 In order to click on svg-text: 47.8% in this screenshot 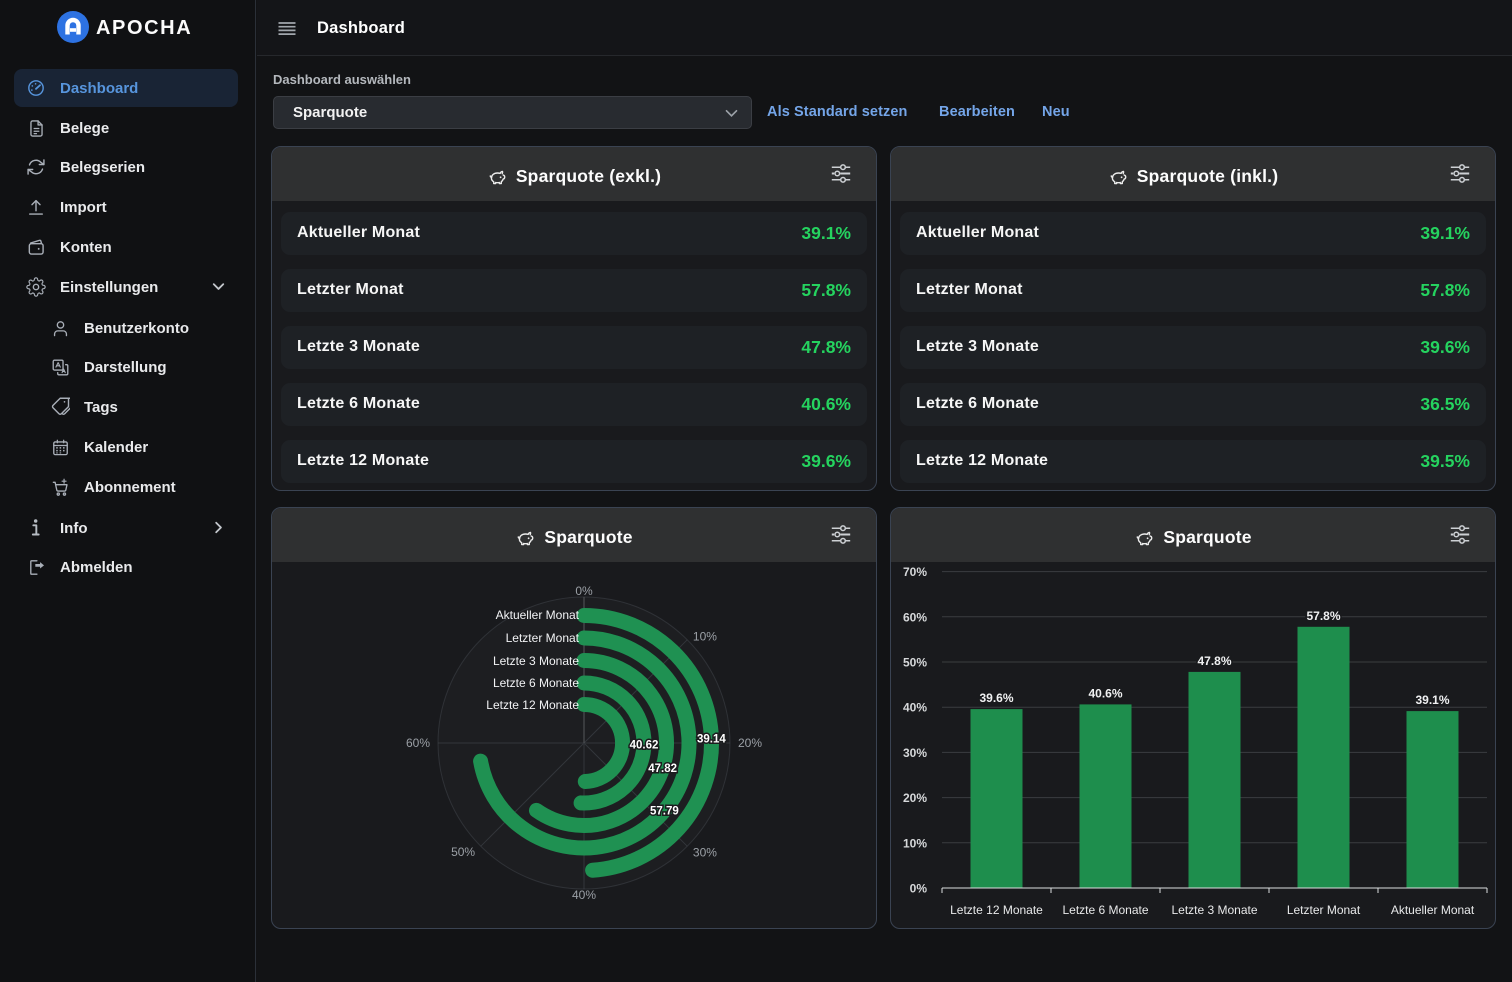, I will do `click(1214, 661)`.